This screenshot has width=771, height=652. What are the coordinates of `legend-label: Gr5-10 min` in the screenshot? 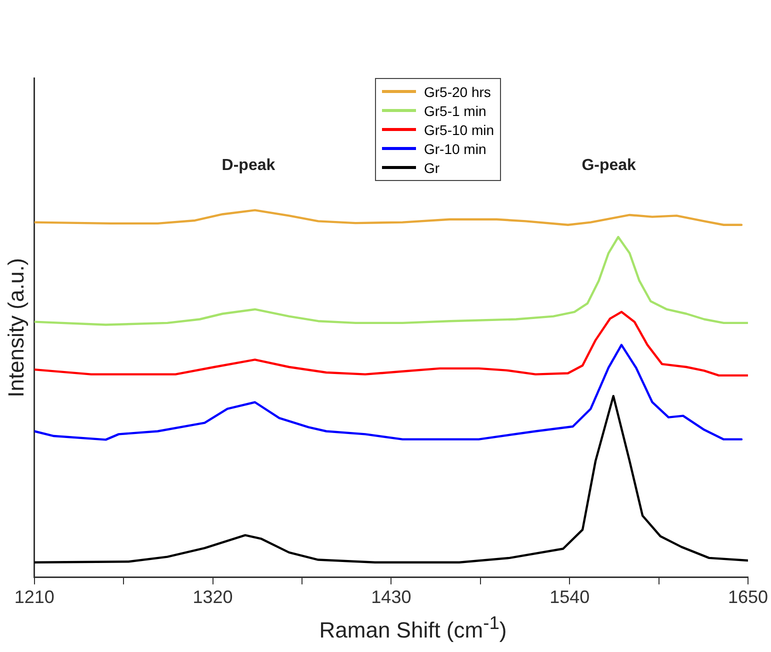 It's located at (459, 130).